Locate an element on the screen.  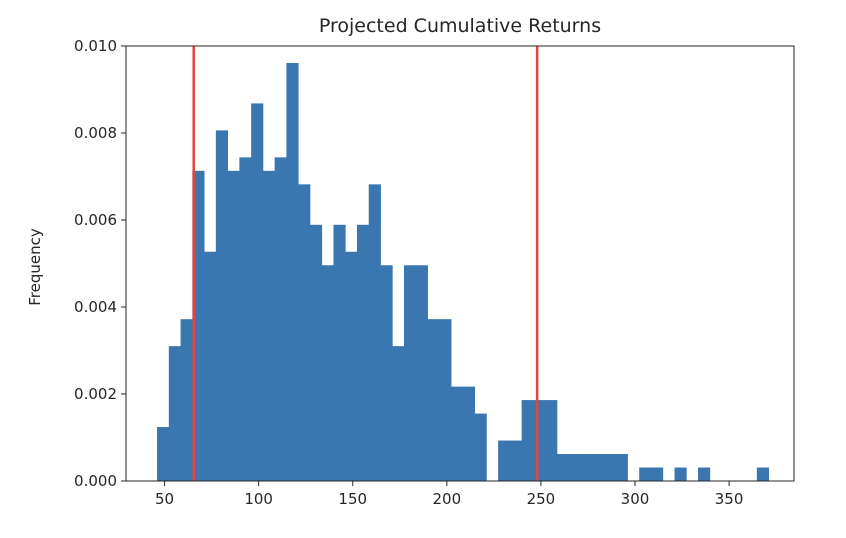
y-tick-label: 0.006 is located at coordinates (95, 220).